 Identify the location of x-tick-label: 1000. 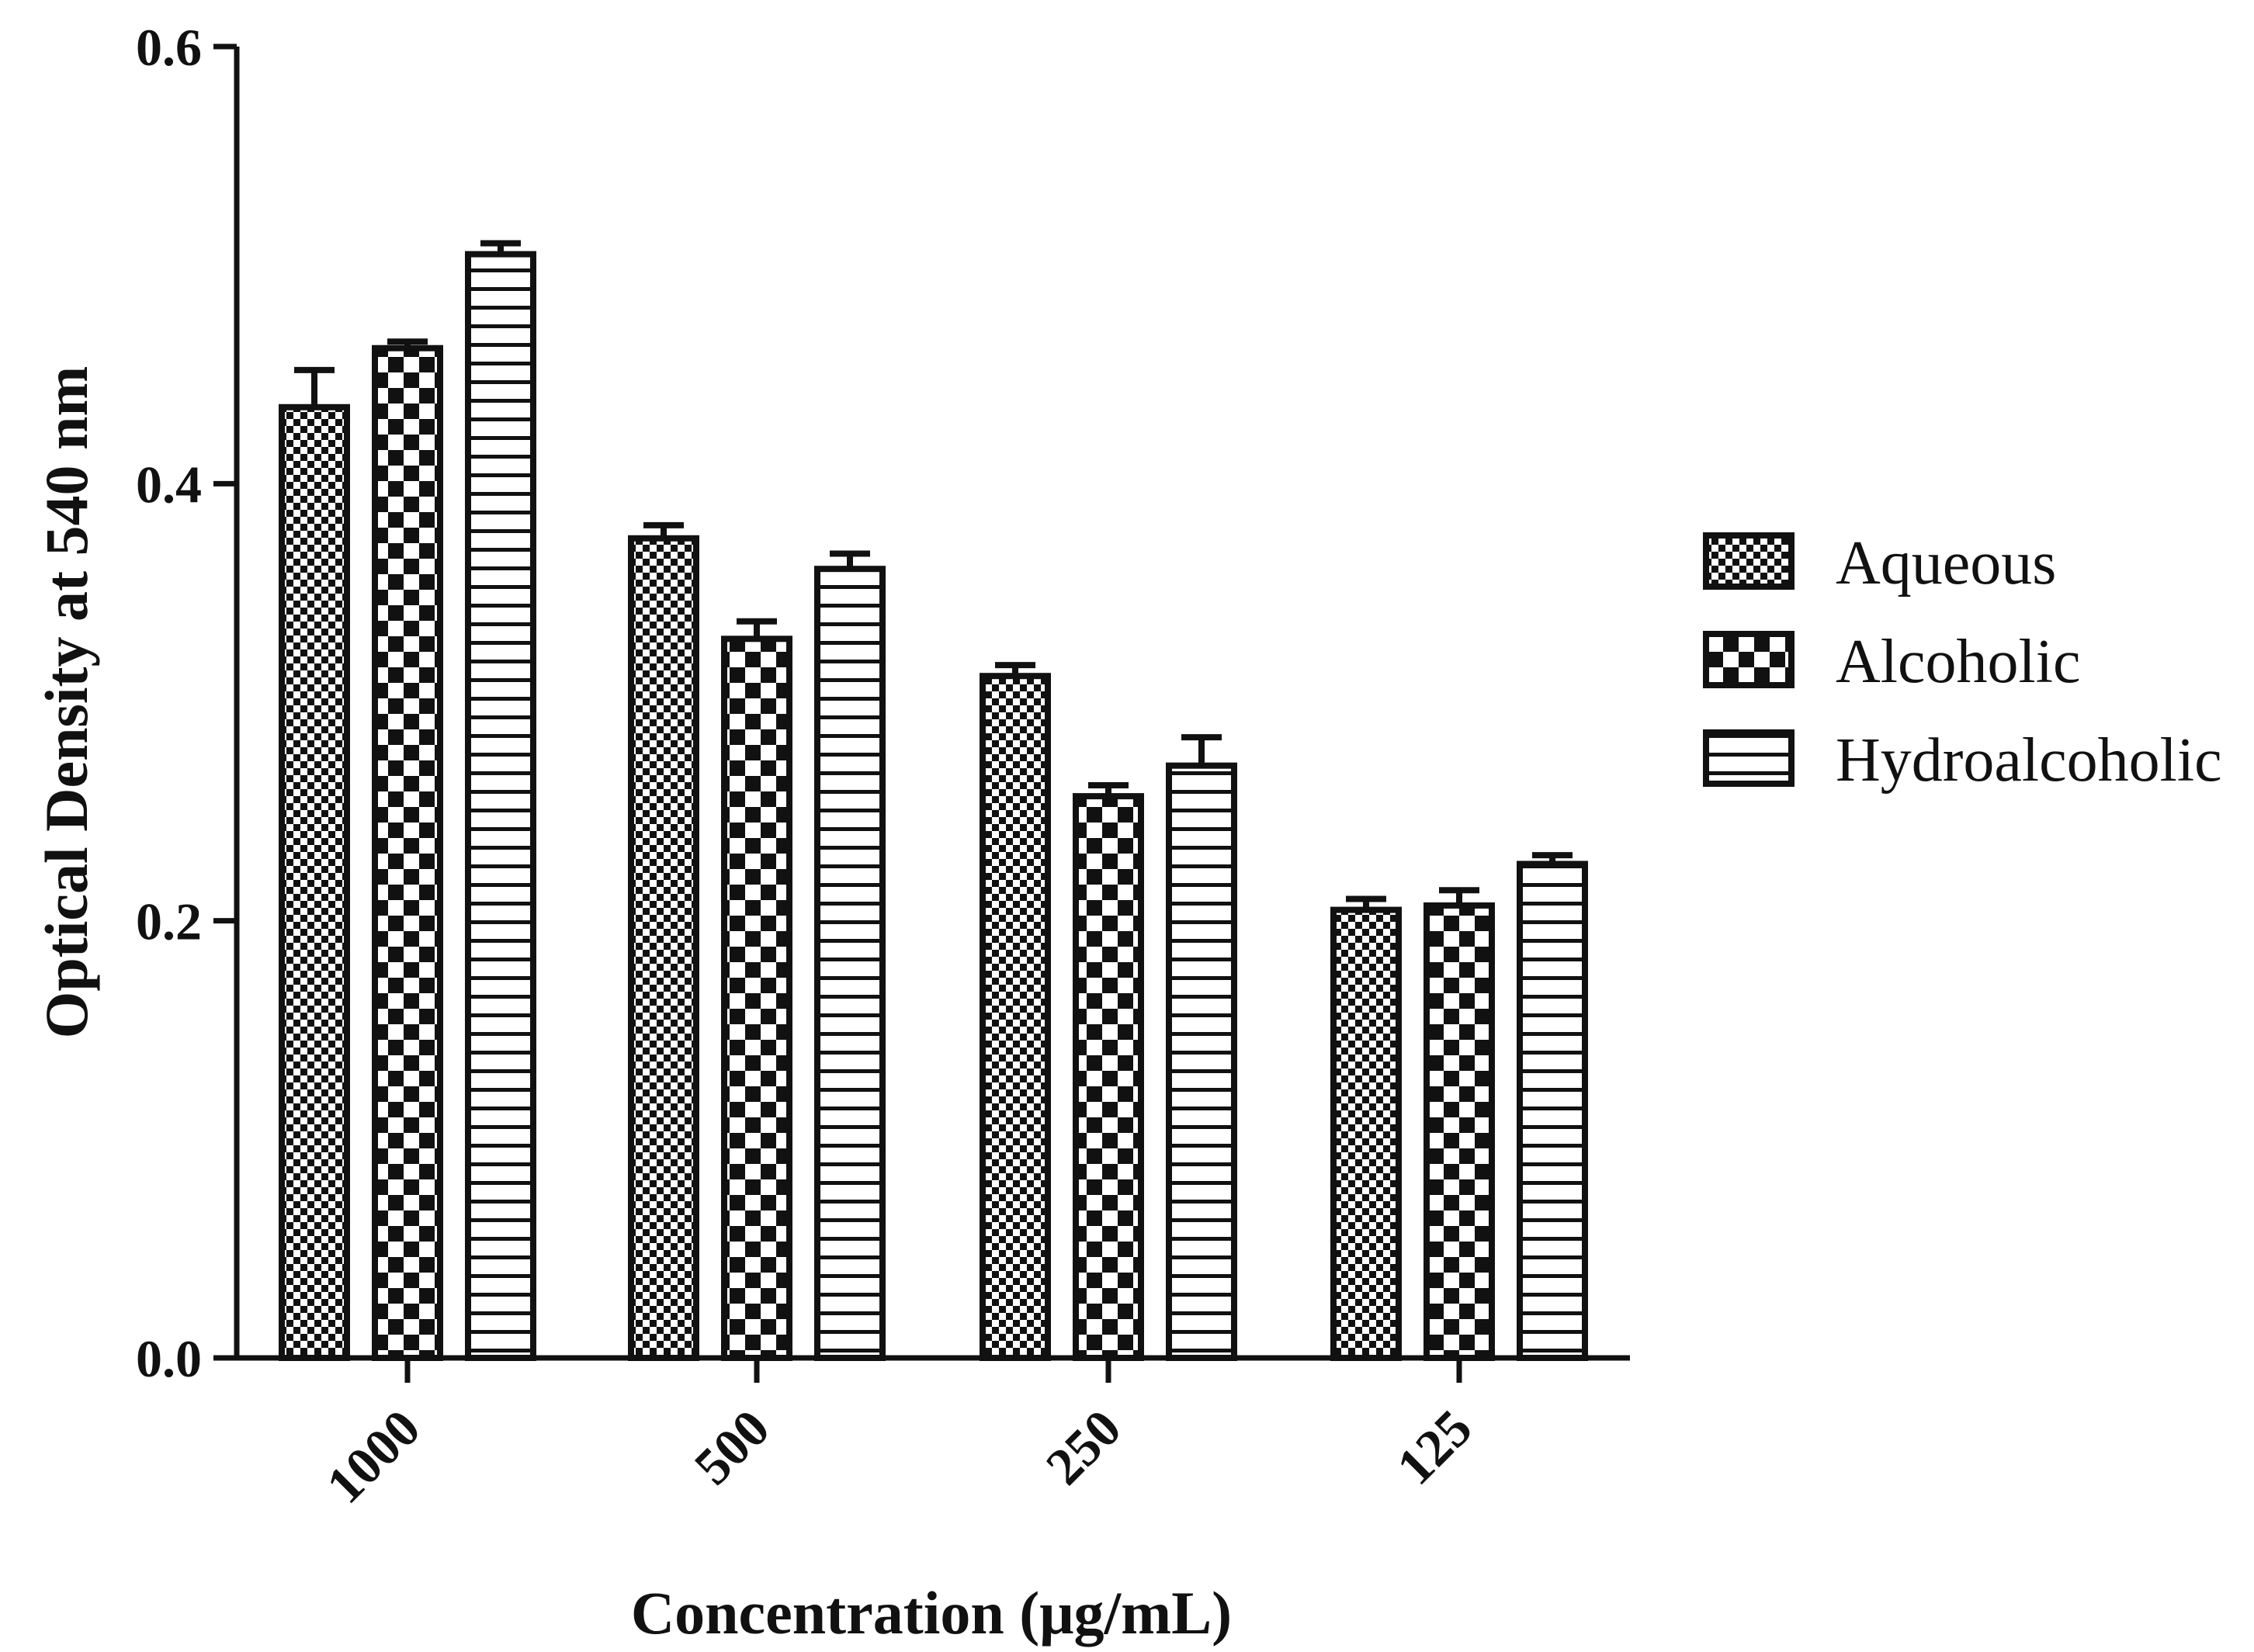
(373, 1456).